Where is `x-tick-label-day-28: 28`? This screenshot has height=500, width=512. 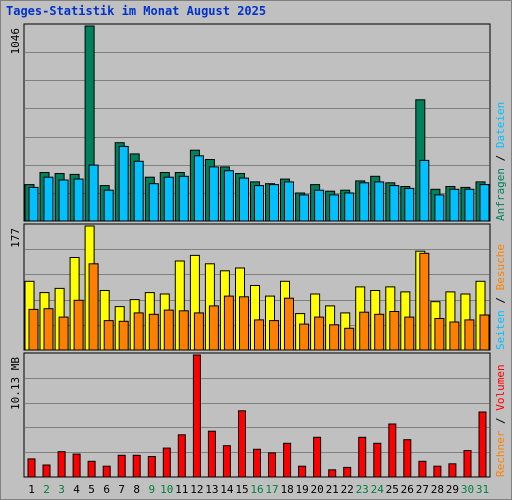 x-tick-label-day-28: 28 is located at coordinates (437, 489).